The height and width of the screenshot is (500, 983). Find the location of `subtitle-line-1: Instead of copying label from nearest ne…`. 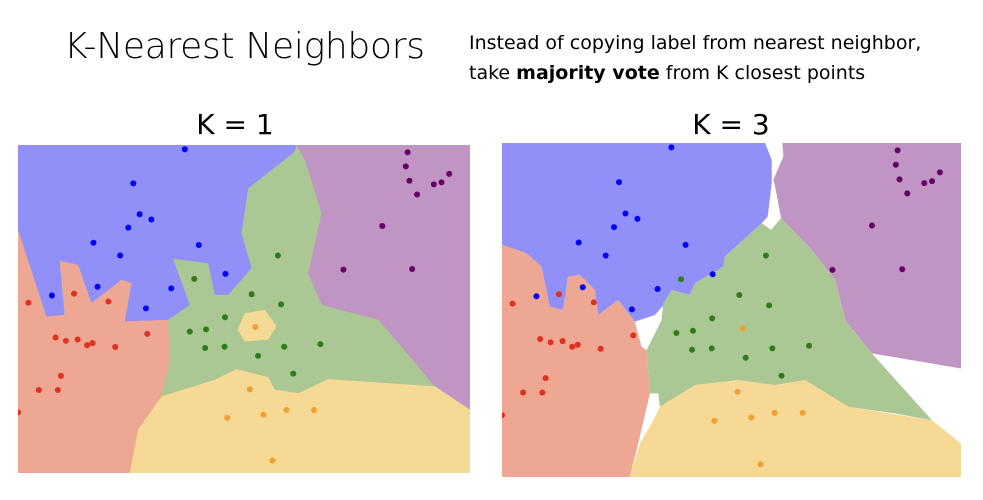

subtitle-line-1: Instead of copying label from nearest ne… is located at coordinates (695, 43).